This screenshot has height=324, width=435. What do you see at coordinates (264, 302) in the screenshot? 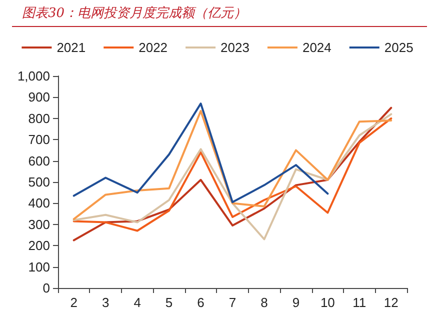
I see `x-tick-label: 8` at bounding box center [264, 302].